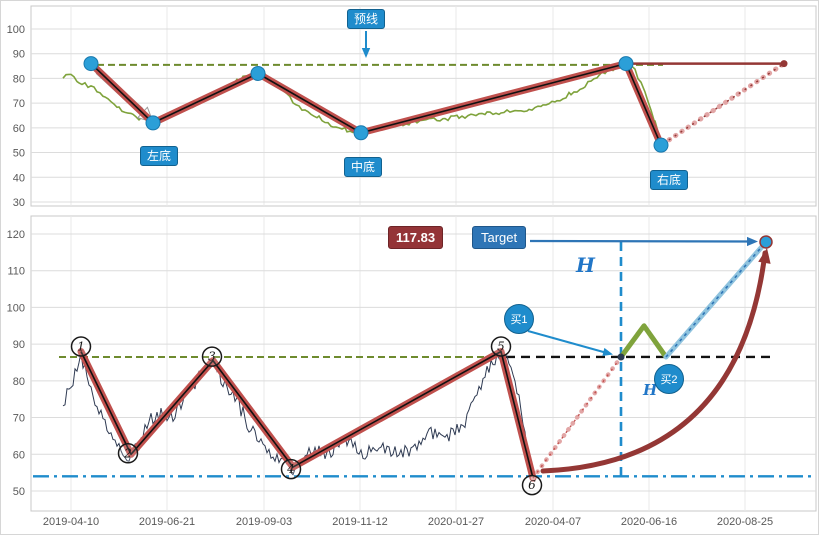 This screenshot has width=819, height=535. Describe the element at coordinates (499, 237) in the screenshot. I see `target-label-badge: Target` at that location.